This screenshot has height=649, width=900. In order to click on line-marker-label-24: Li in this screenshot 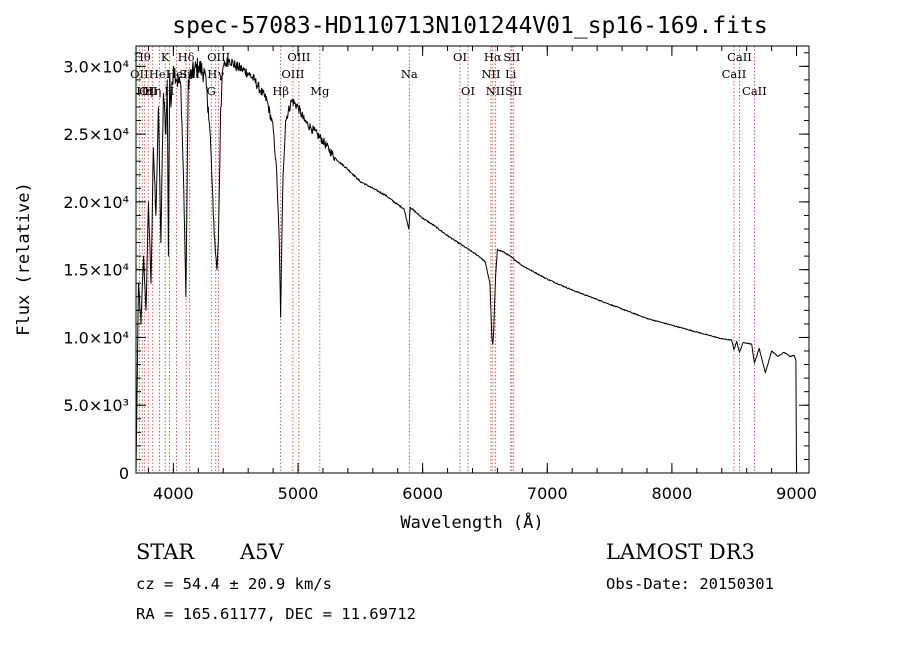, I will do `click(511, 74)`.